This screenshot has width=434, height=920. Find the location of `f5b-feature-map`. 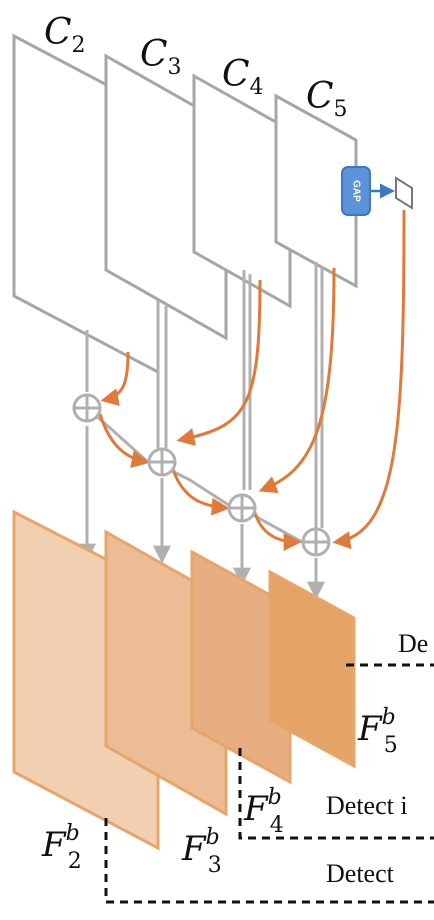

f5b-feature-map is located at coordinates (312, 669).